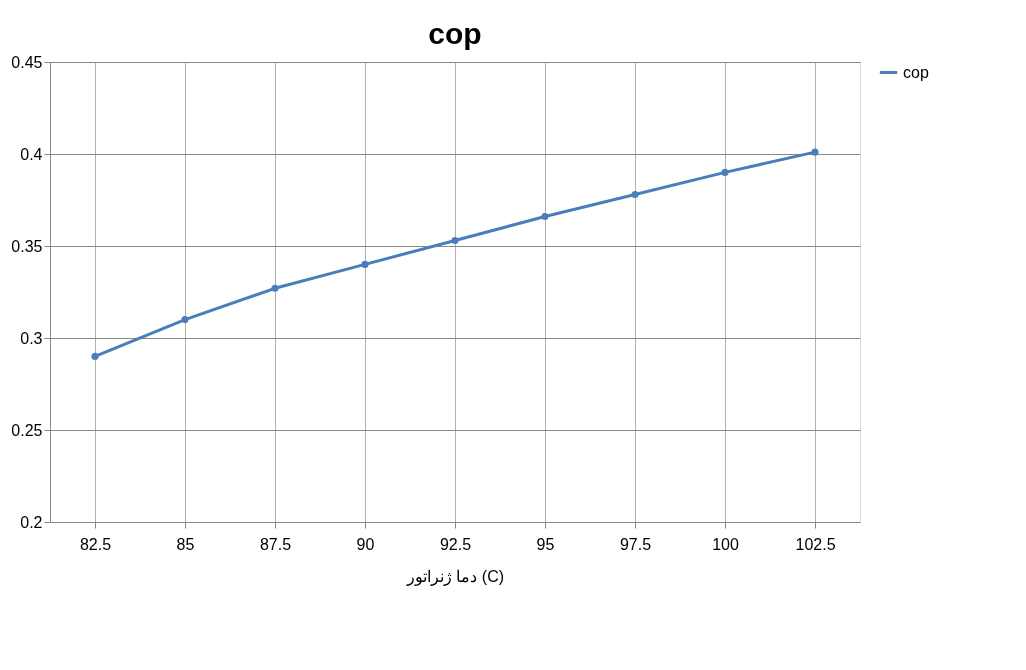 This screenshot has height=670, width=1026. I want to click on y-tick-label: 0.45, so click(27, 62).